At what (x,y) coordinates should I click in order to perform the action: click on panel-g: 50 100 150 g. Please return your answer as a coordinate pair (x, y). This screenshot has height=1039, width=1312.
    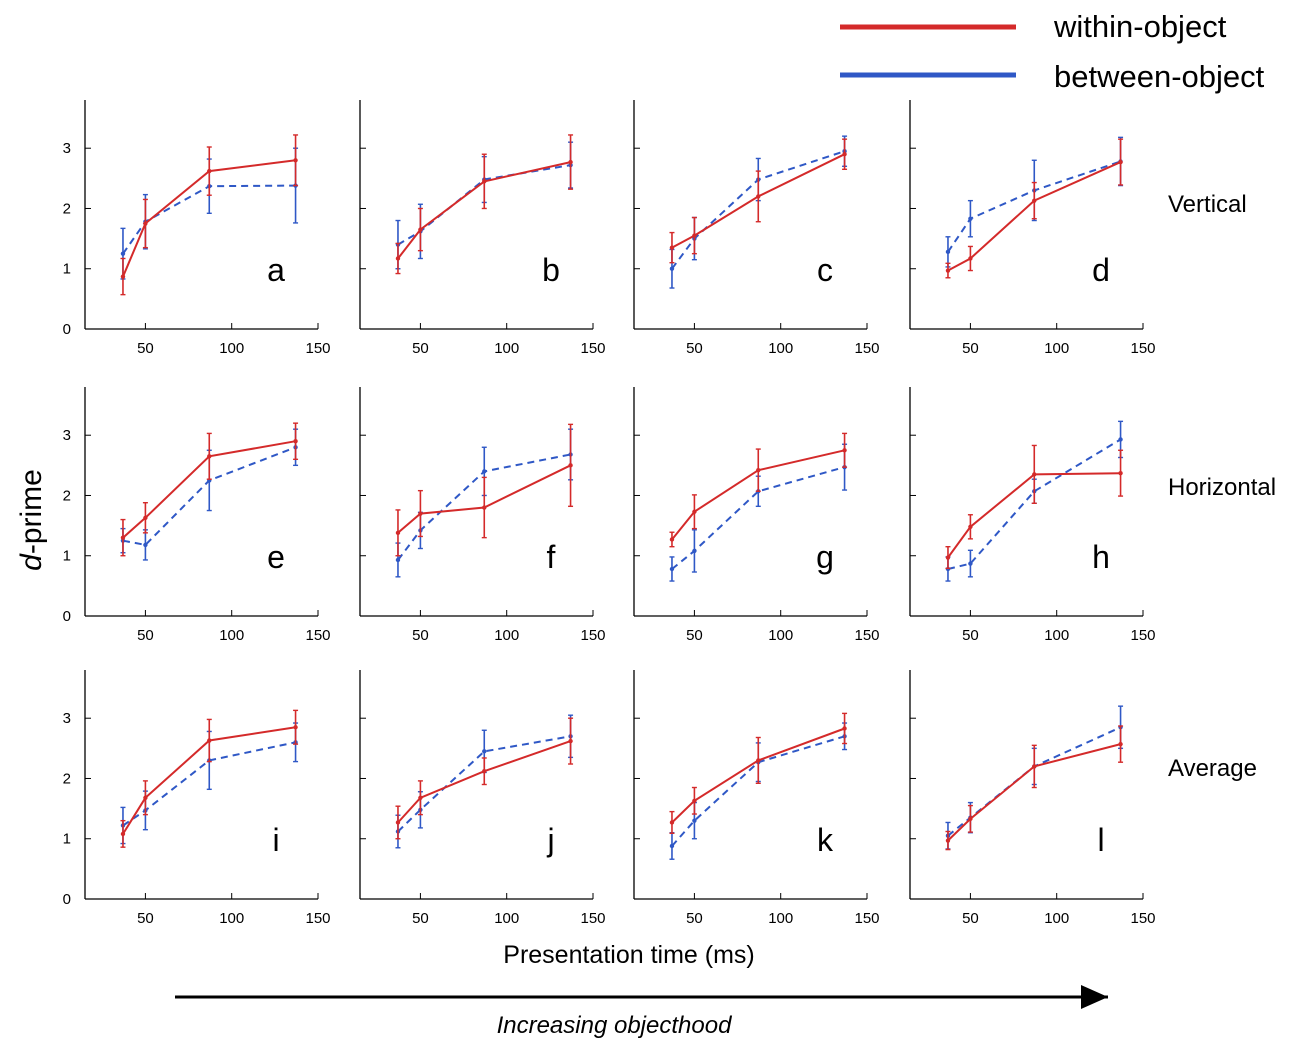
    Looking at the image, I should click on (756, 515).